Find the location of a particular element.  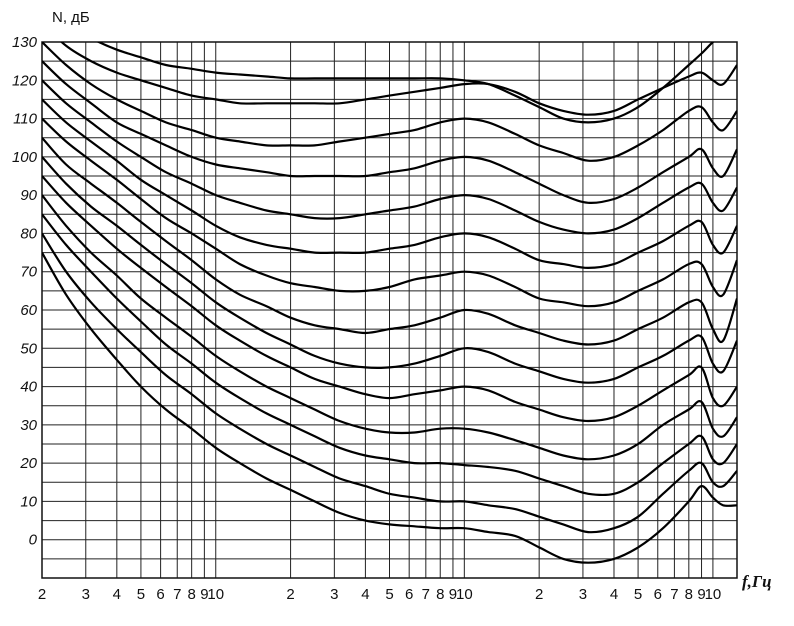

y-tick-label: 110 is located at coordinates (25, 119).